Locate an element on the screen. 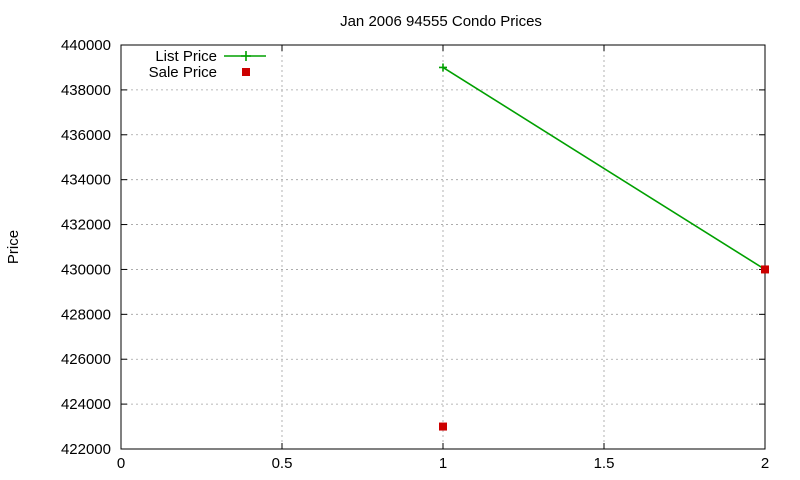 This screenshot has width=800, height=480. y-tick-label: 428000 is located at coordinates (86, 314).